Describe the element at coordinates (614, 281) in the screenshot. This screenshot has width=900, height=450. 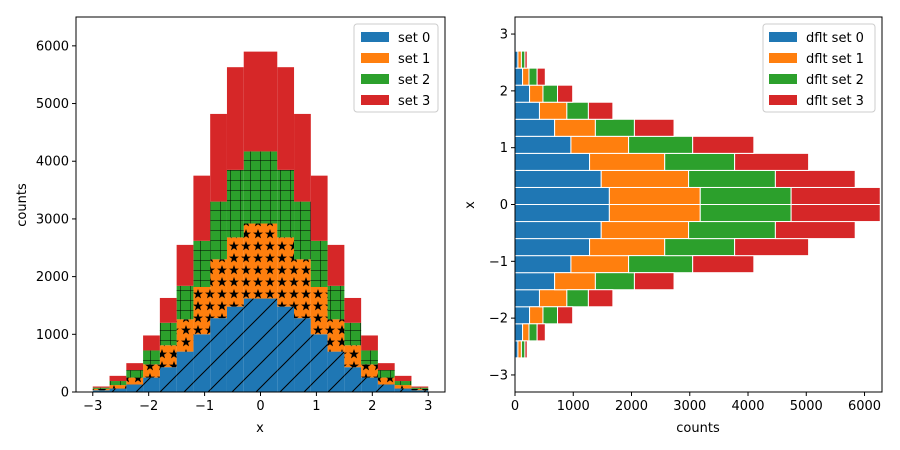
I see `hbar-set2-bin5` at that location.